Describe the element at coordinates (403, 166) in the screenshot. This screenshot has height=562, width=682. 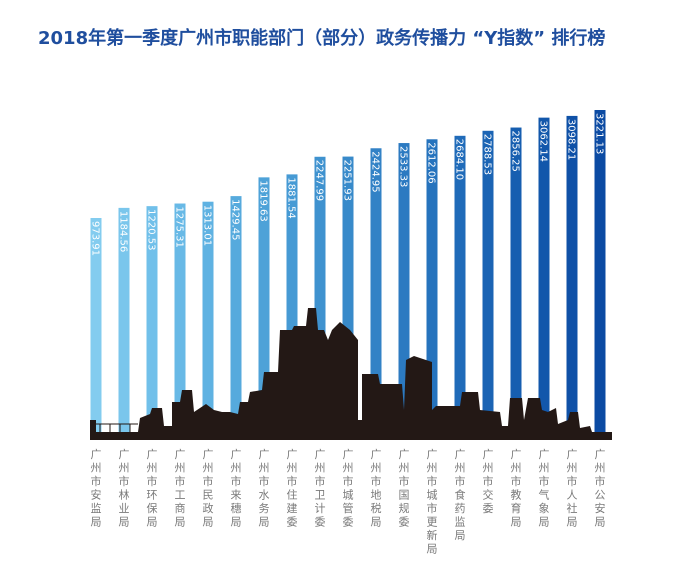
I see `bar-value-label: 2533.33` at that location.